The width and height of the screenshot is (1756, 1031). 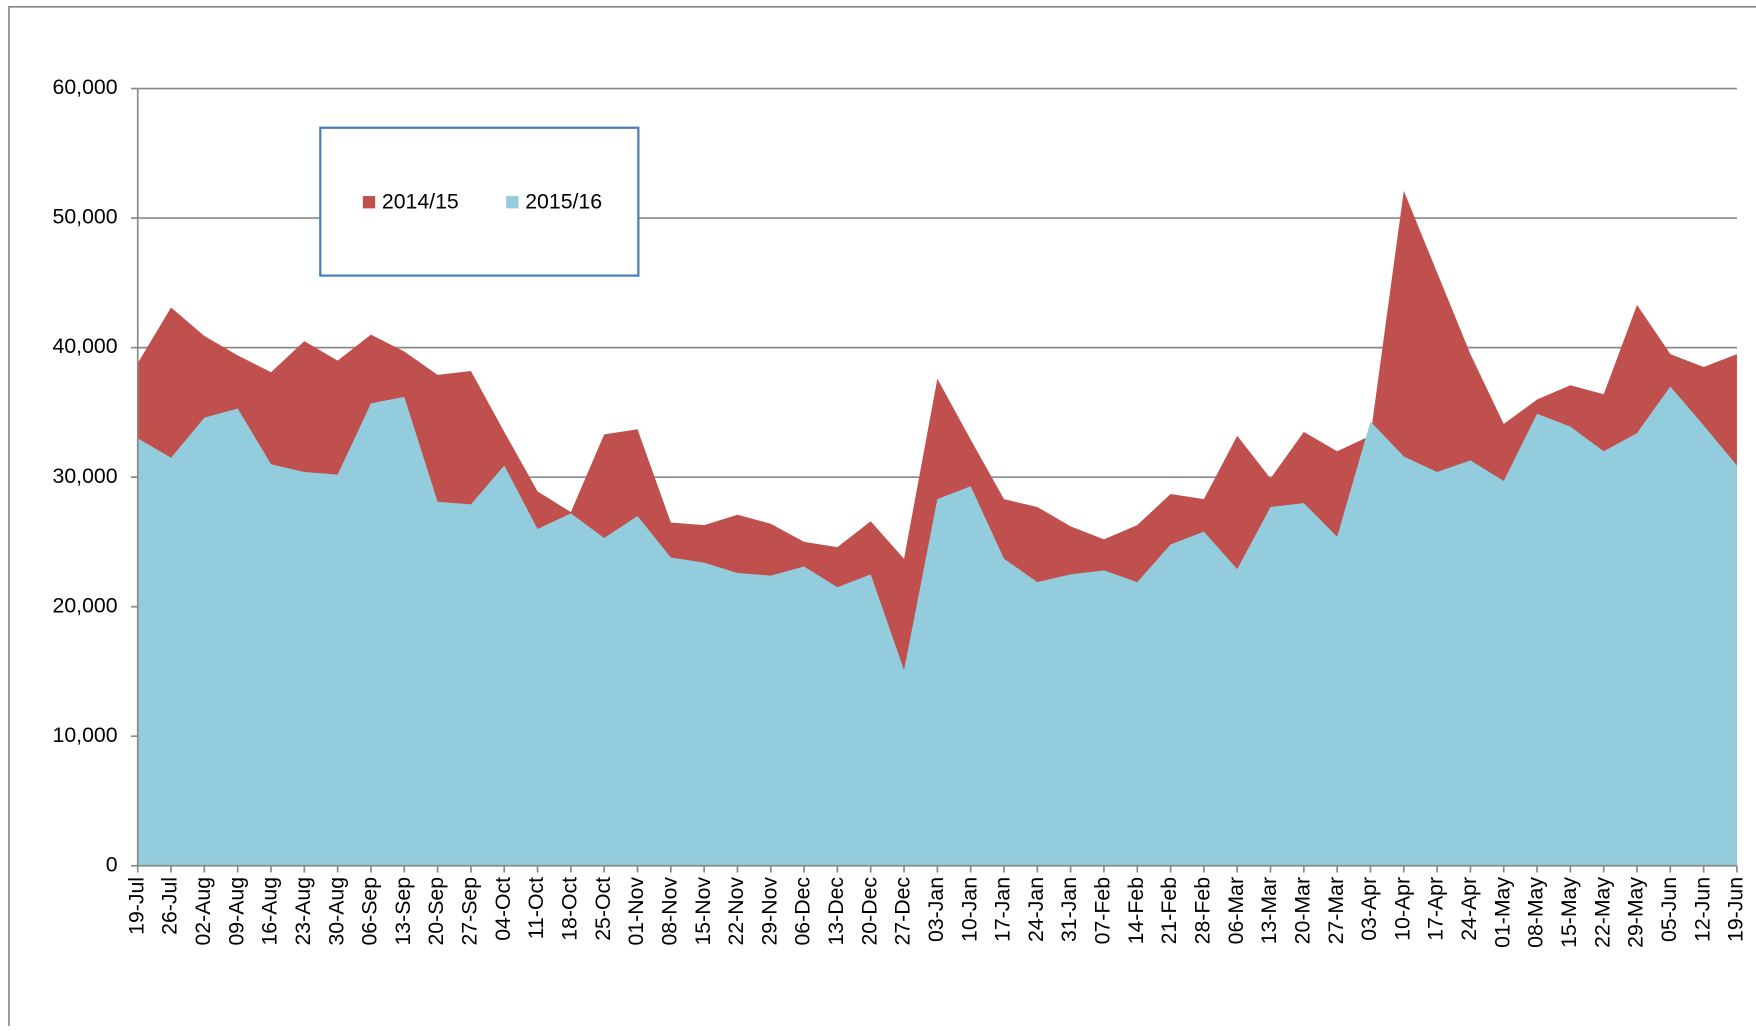 What do you see at coordinates (836, 911) in the screenshot?
I see `x-tick-label: 13-Dec` at bounding box center [836, 911].